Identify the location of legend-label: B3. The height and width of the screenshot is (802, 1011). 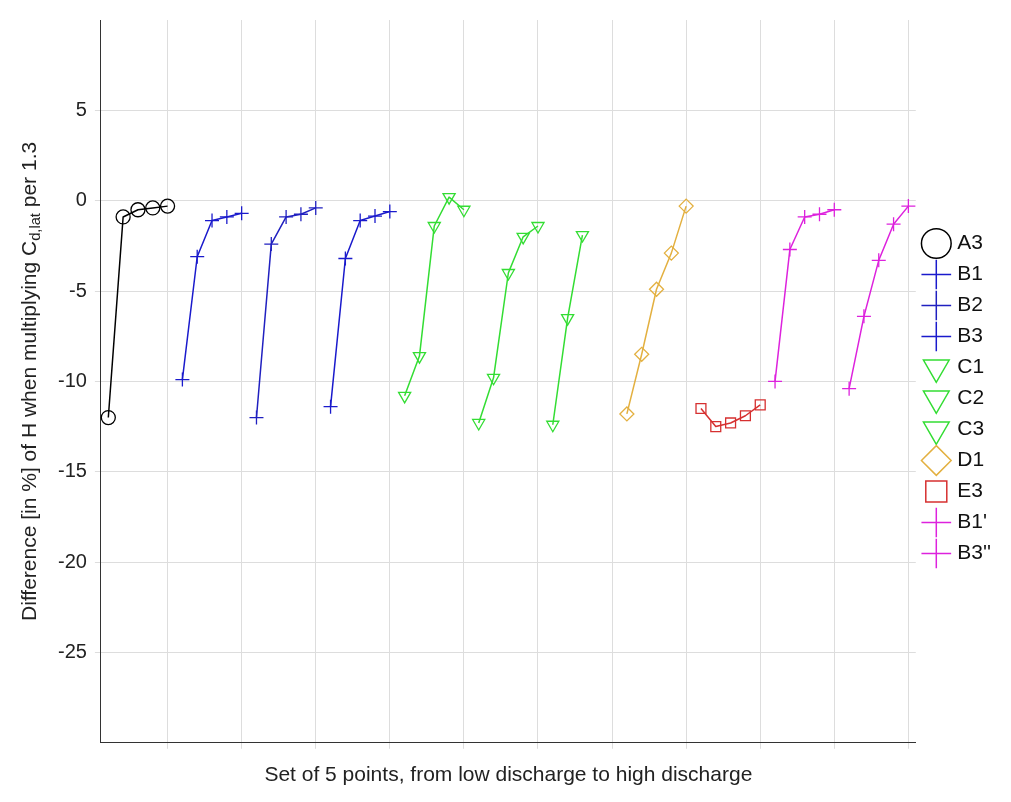
(970, 335).